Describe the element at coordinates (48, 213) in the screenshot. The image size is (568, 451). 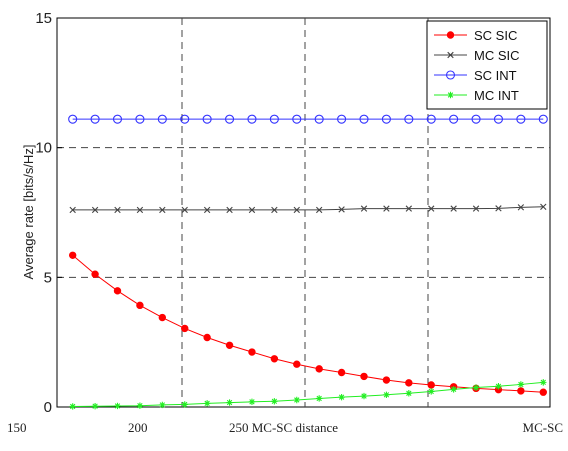
I see `y-ticks: 0 5 10 15` at that location.